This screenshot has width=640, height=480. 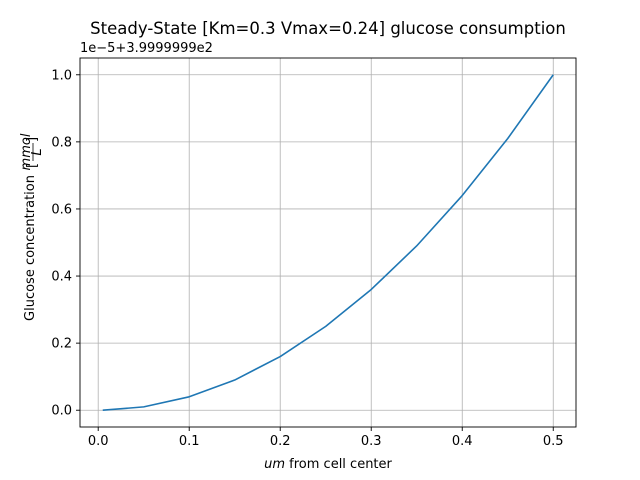 I want to click on y-axis-label-unit-denominator: L, so click(x=37, y=151).